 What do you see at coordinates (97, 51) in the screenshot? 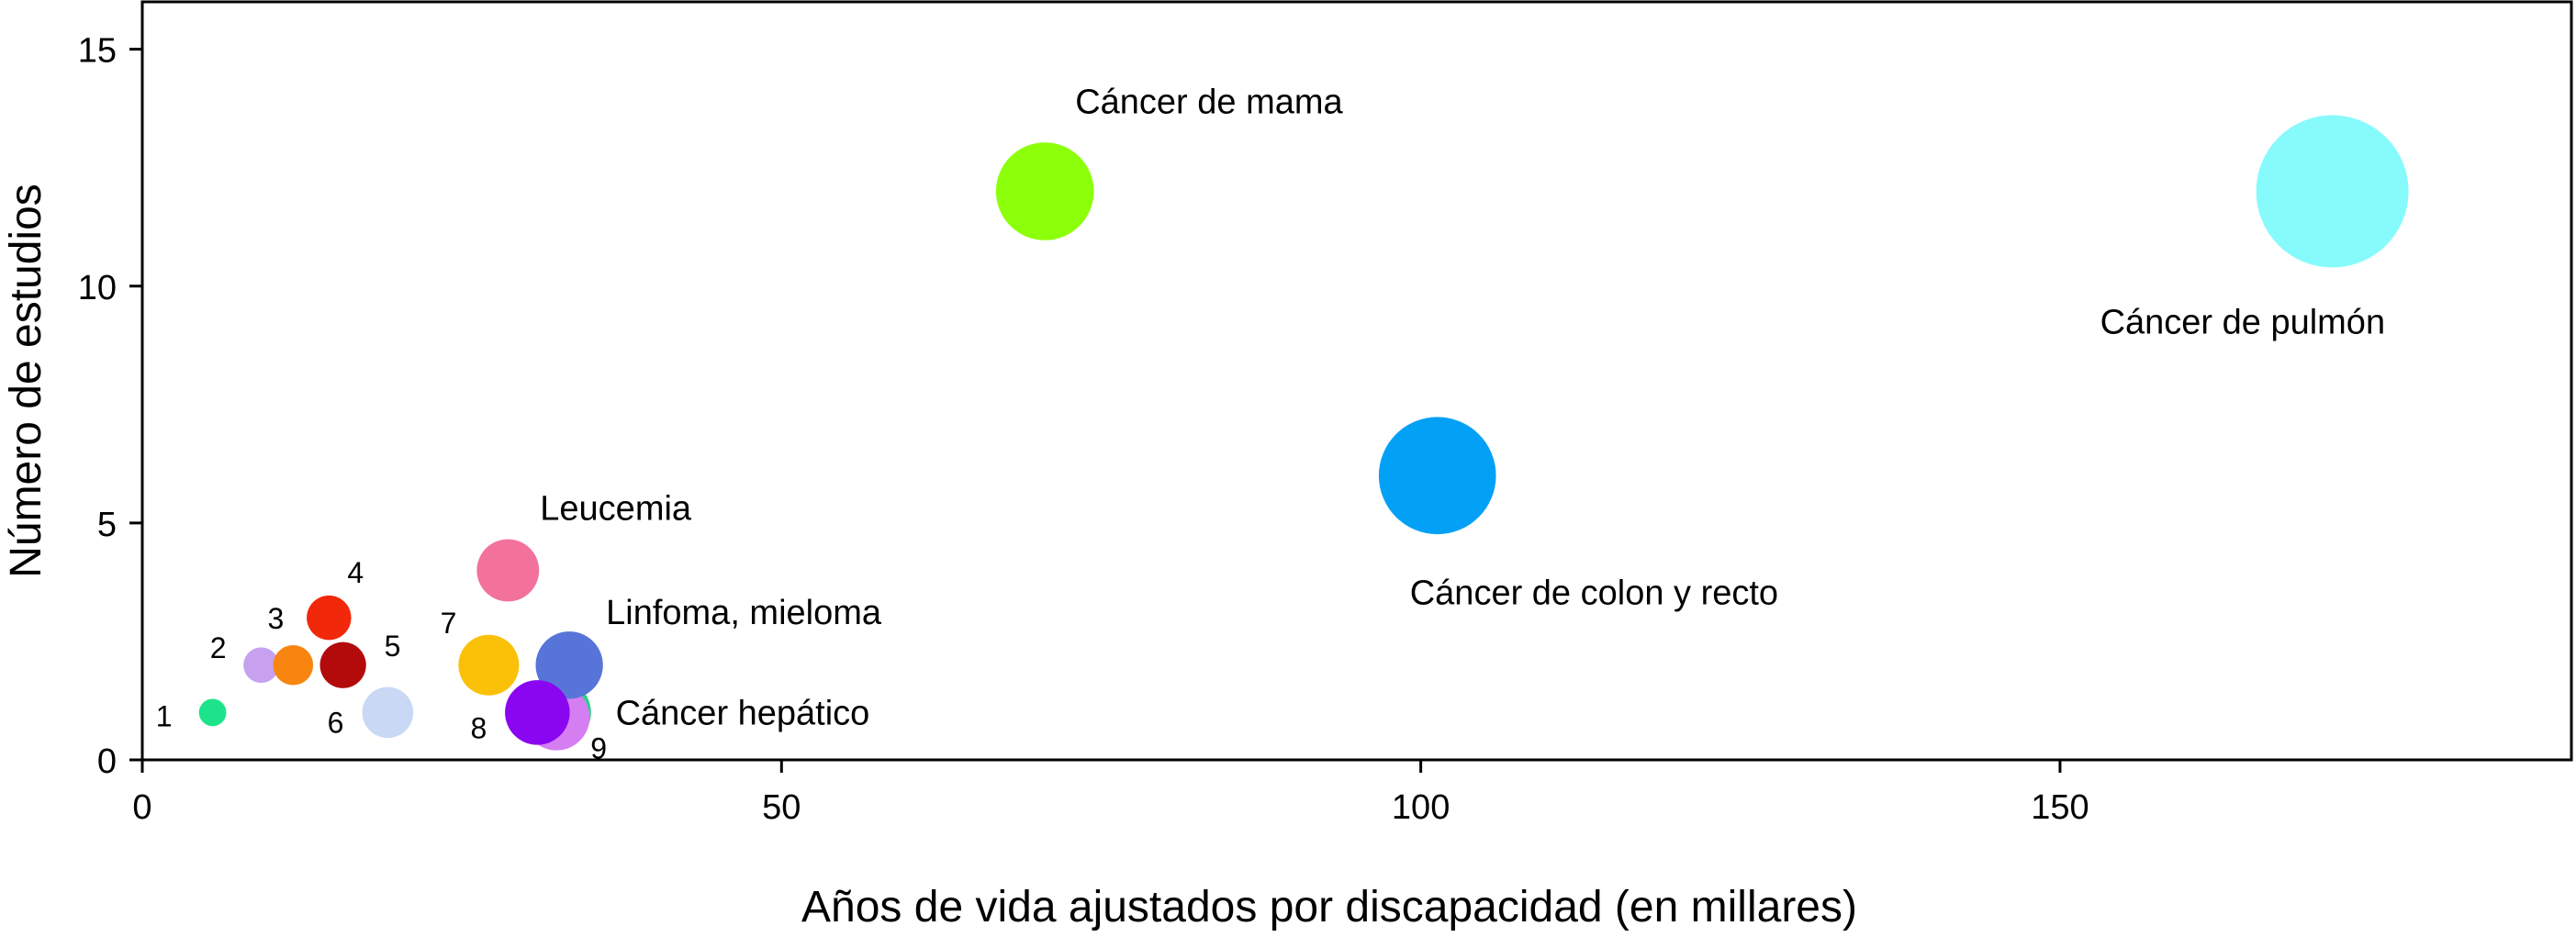
I see `y-tick-label-3: 15` at bounding box center [97, 51].